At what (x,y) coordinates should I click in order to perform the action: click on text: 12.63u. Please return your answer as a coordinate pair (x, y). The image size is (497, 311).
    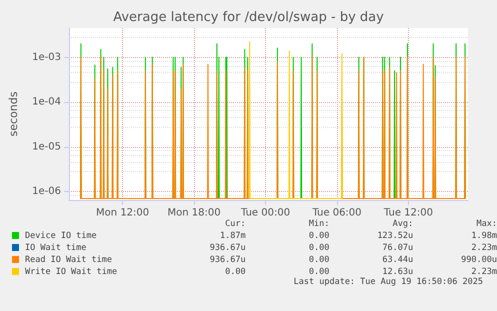
    Looking at the image, I should click on (397, 272).